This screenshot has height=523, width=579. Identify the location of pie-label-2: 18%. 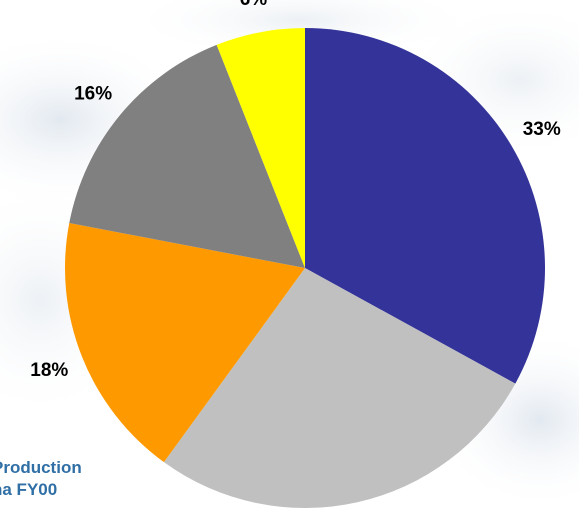
(49, 370).